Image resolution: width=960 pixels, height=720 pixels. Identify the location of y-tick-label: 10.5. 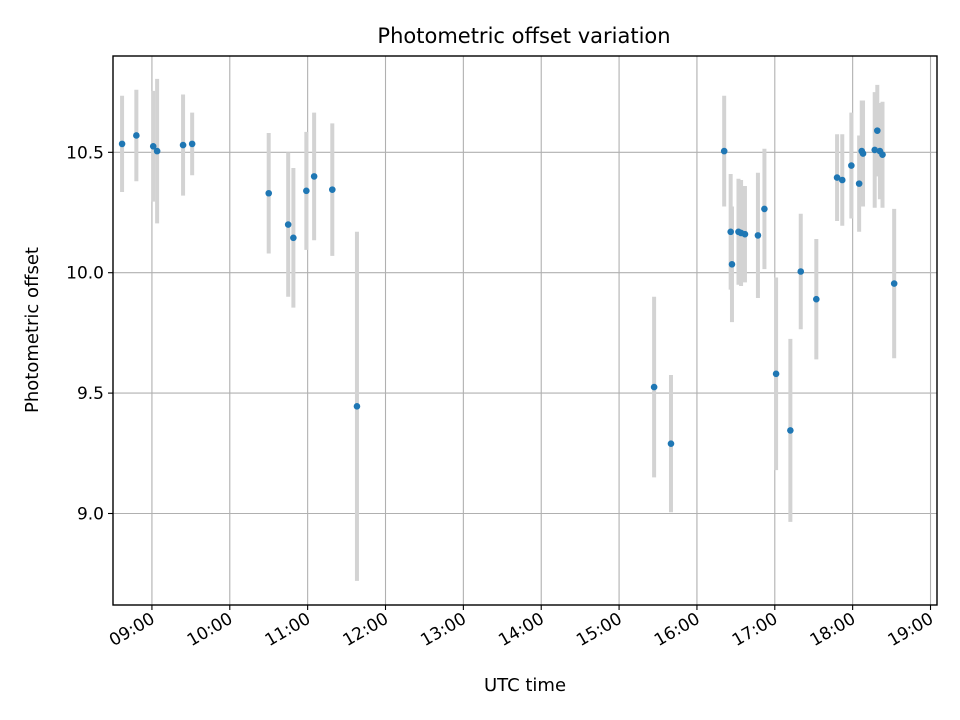
(85, 153).